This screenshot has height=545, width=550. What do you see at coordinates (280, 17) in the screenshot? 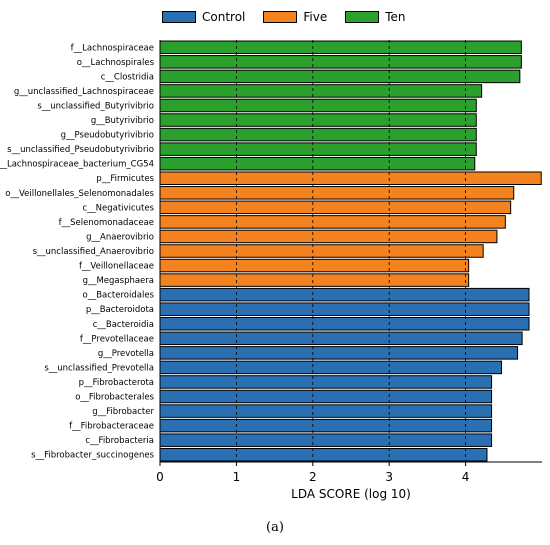
I see `legend-swatch-five` at bounding box center [280, 17].